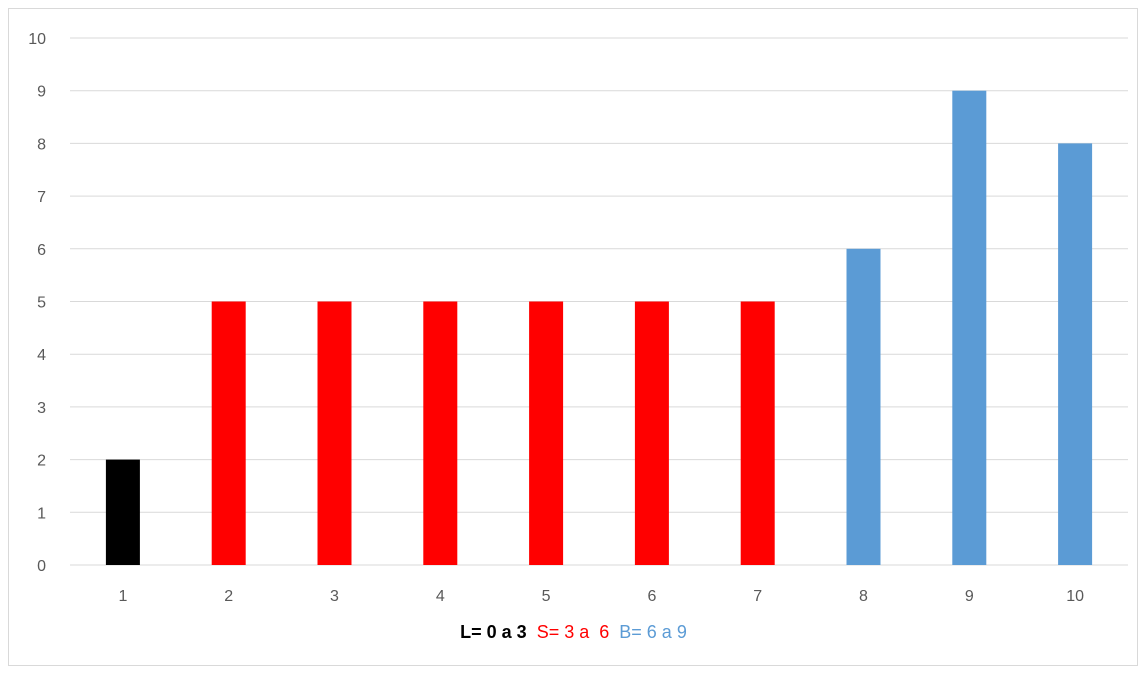  What do you see at coordinates (37, 39) in the screenshot?
I see `y-tick-label: 10` at bounding box center [37, 39].